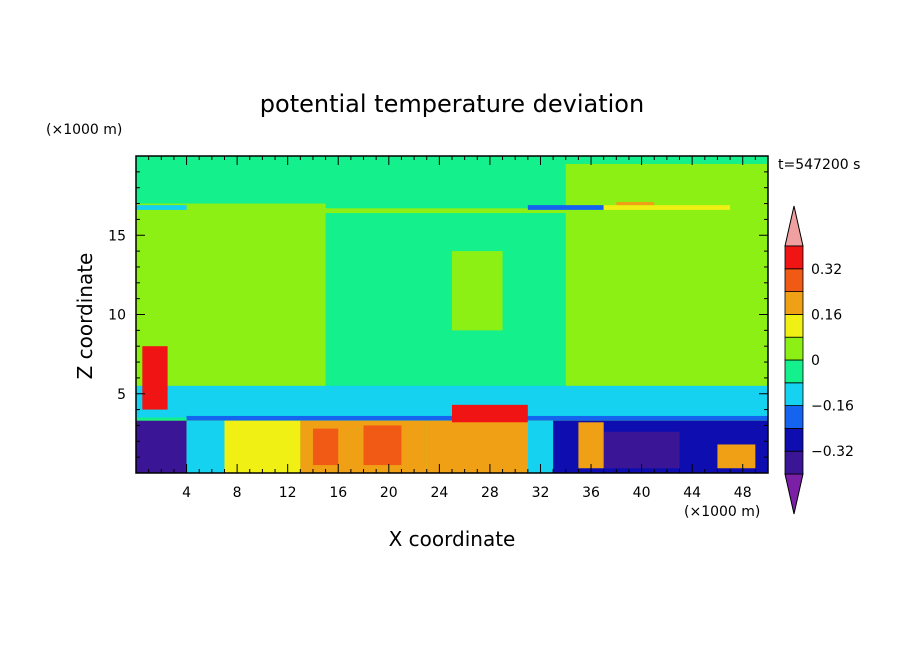 Image resolution: width=904 pixels, height=654 pixels. Describe the element at coordinates (692, 493) in the screenshot. I see `x-tick-label: 44` at that location.